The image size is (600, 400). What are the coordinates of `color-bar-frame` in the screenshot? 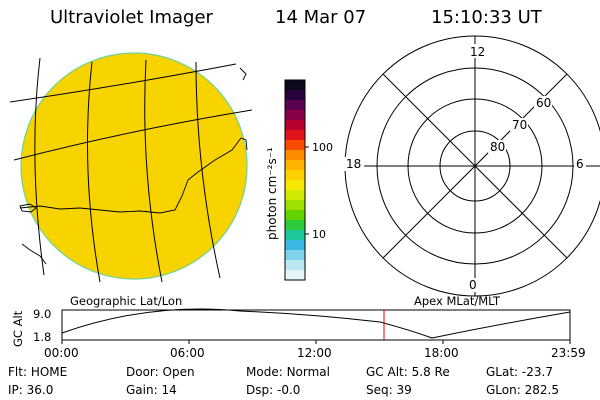 It's located at (295, 180).